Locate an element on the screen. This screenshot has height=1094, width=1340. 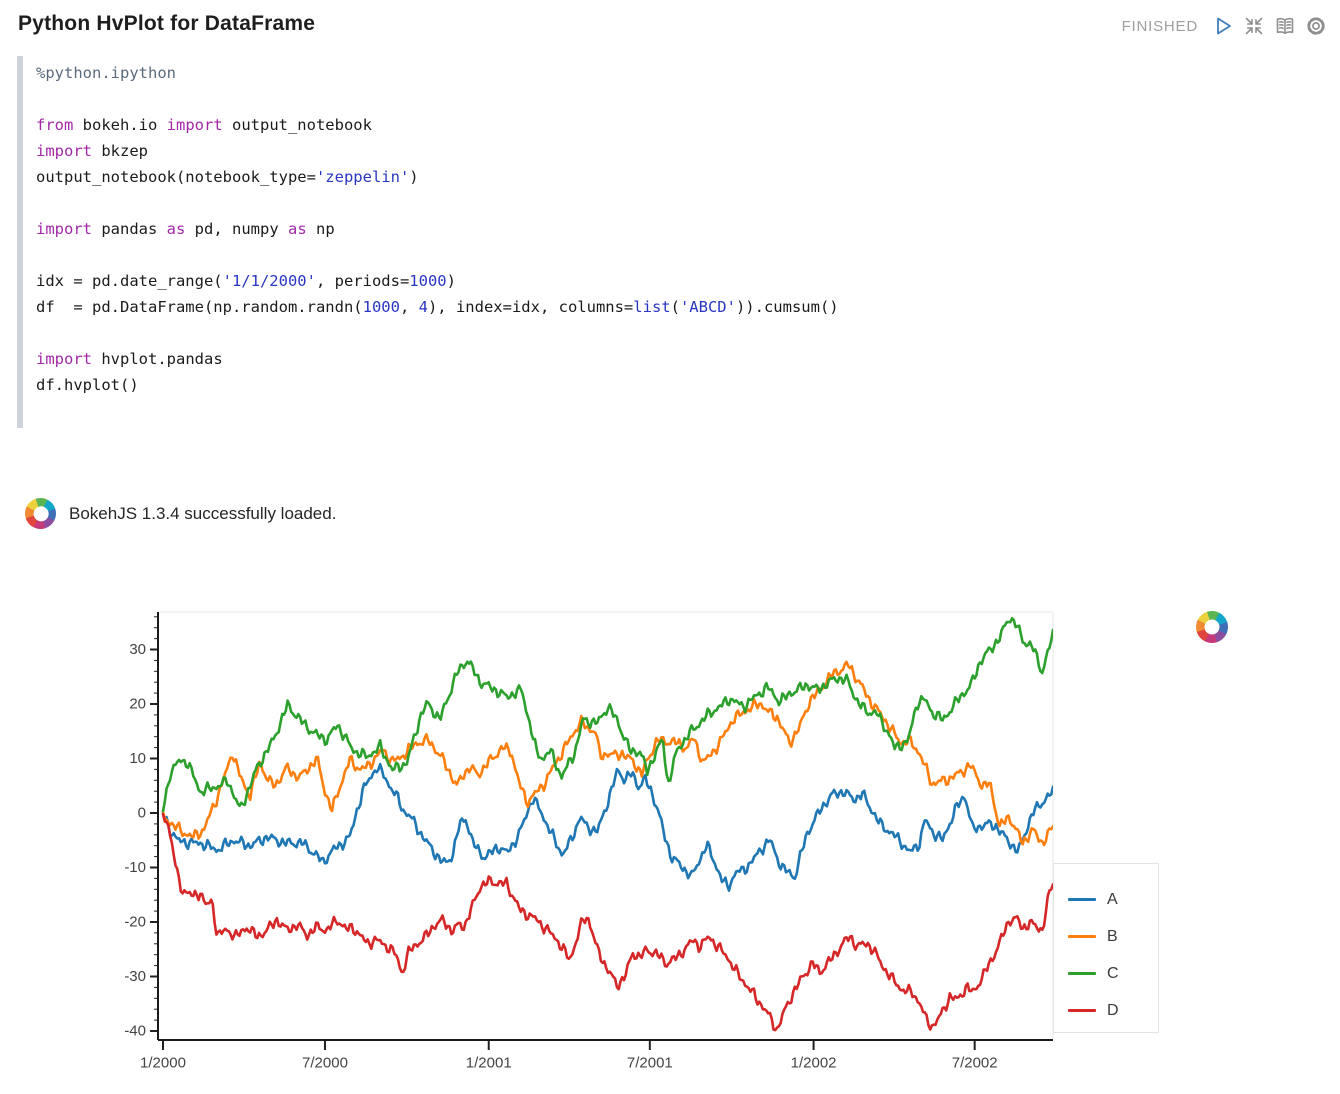
bokehjs-loaded-row: BokehJS 1.3.4 successfully loaded. is located at coordinates (178, 513).